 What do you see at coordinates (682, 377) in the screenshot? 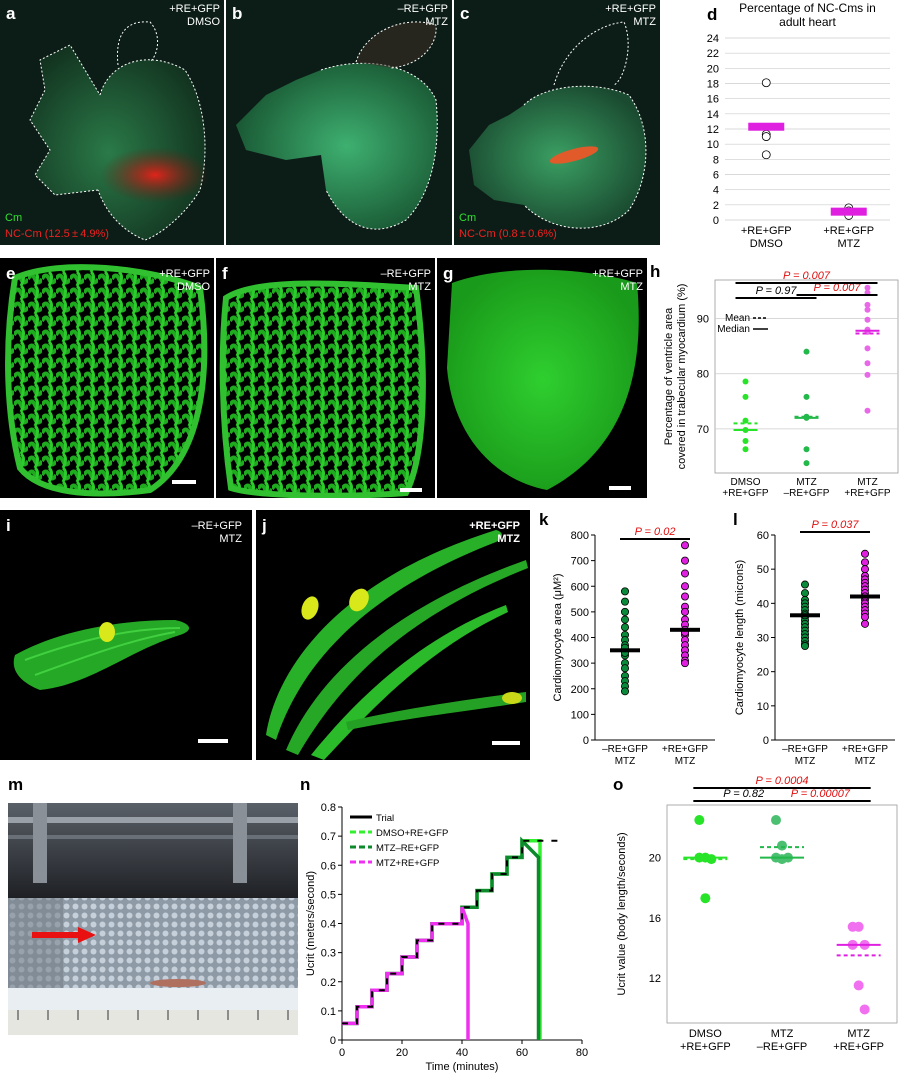
I see `y-axis-label: covered in trabecular myocardium (%)` at bounding box center [682, 377].